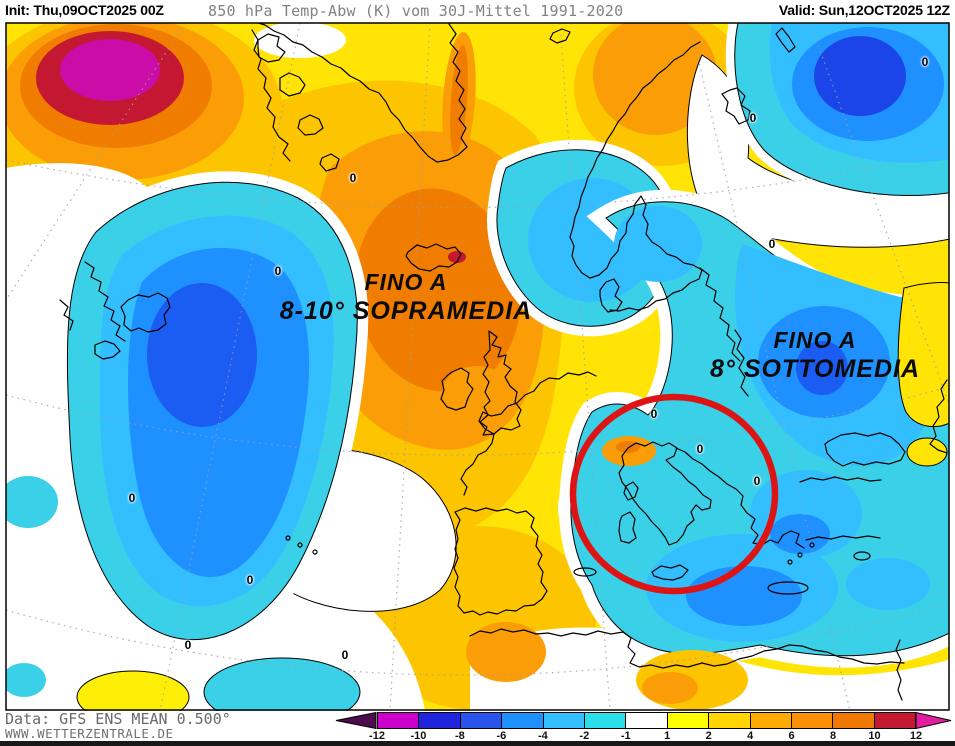  I want to click on legend-tick: -6, so click(501, 736).